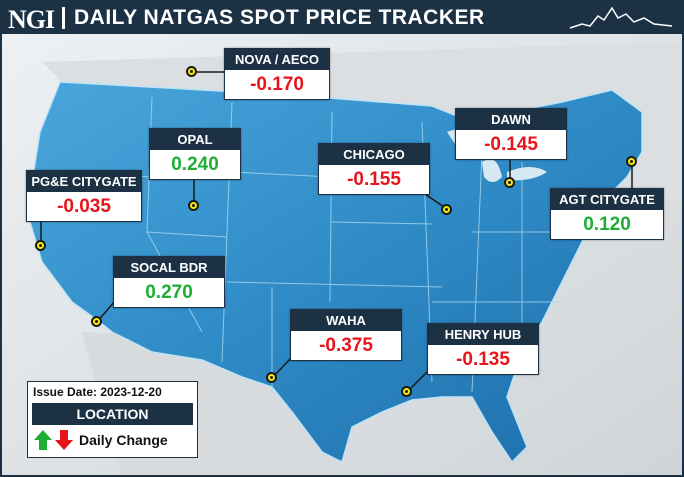 The image size is (684, 477). Describe the element at coordinates (483, 359) in the screenshot. I see `hub-change: -0.135` at that location.